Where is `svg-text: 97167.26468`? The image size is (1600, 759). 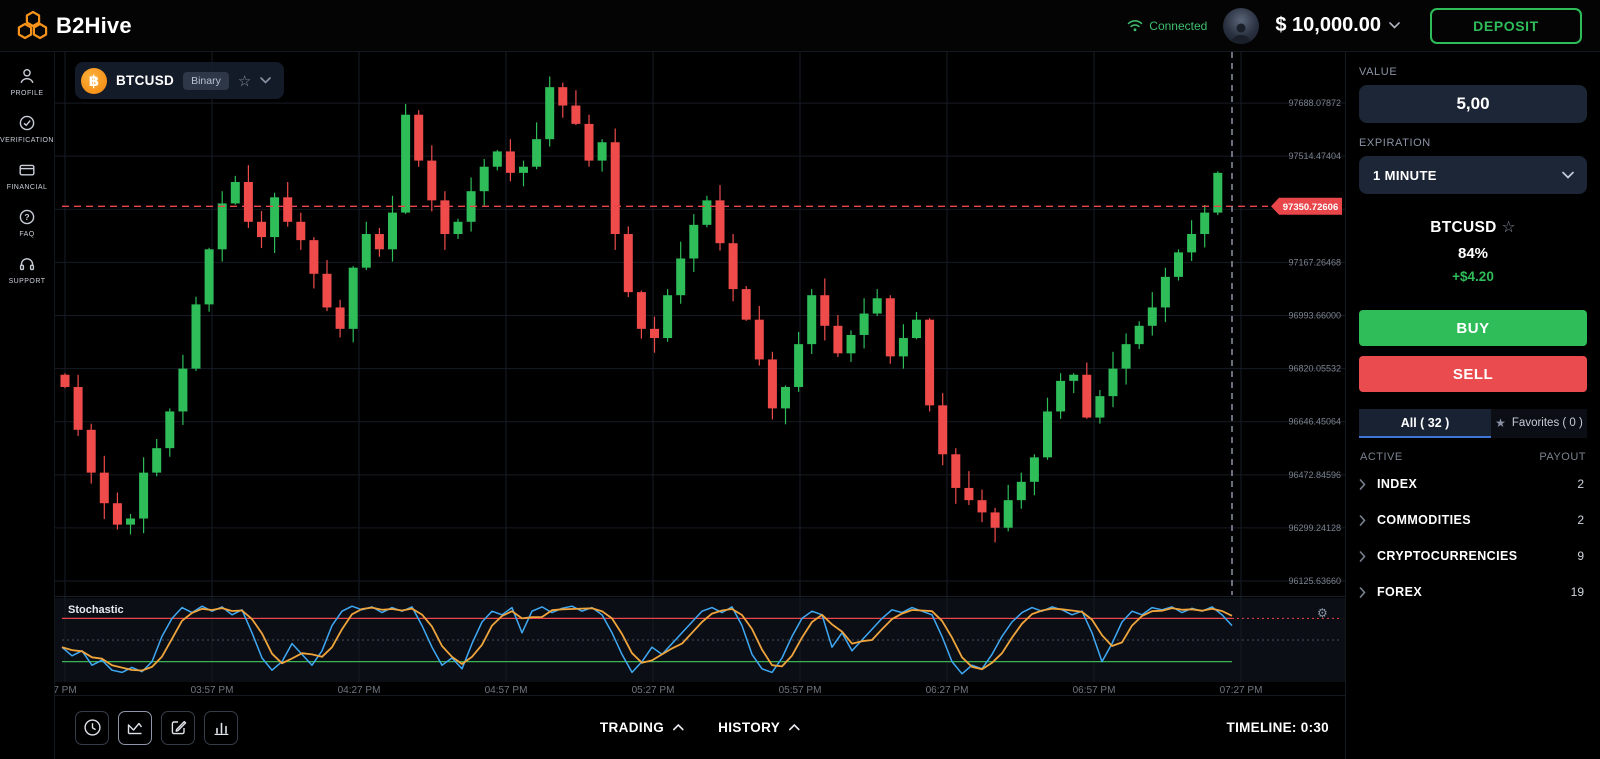
svg-text: 97167.26468 is located at coordinates (1314, 262).